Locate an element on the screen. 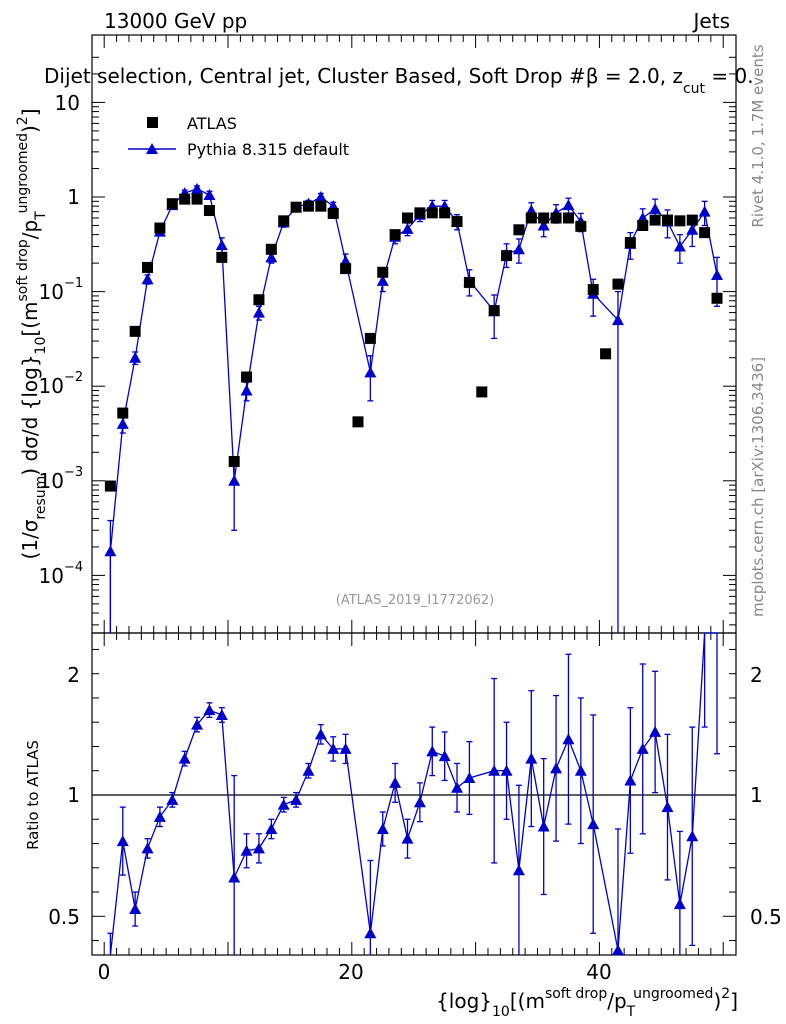 Image resolution: width=786 pixels, height=1024 pixels. ytick-label-10: 10 is located at coordinates (67, 103).